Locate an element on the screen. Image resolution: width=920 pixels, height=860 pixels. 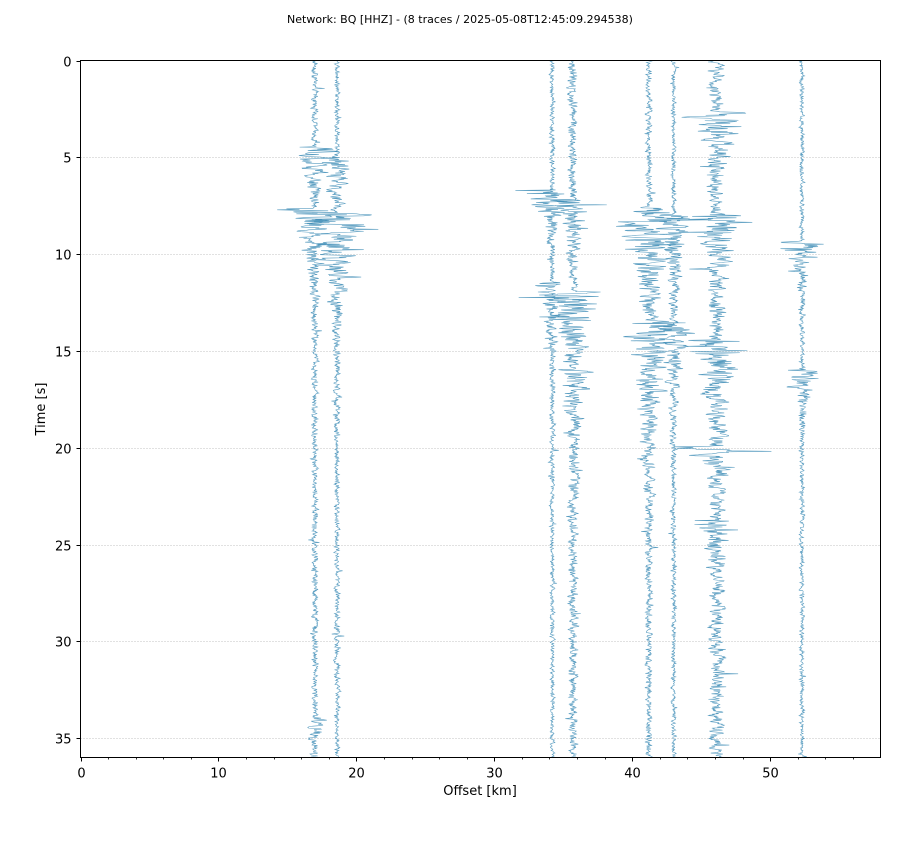
y-tick-label: 30 is located at coordinates (63, 643).